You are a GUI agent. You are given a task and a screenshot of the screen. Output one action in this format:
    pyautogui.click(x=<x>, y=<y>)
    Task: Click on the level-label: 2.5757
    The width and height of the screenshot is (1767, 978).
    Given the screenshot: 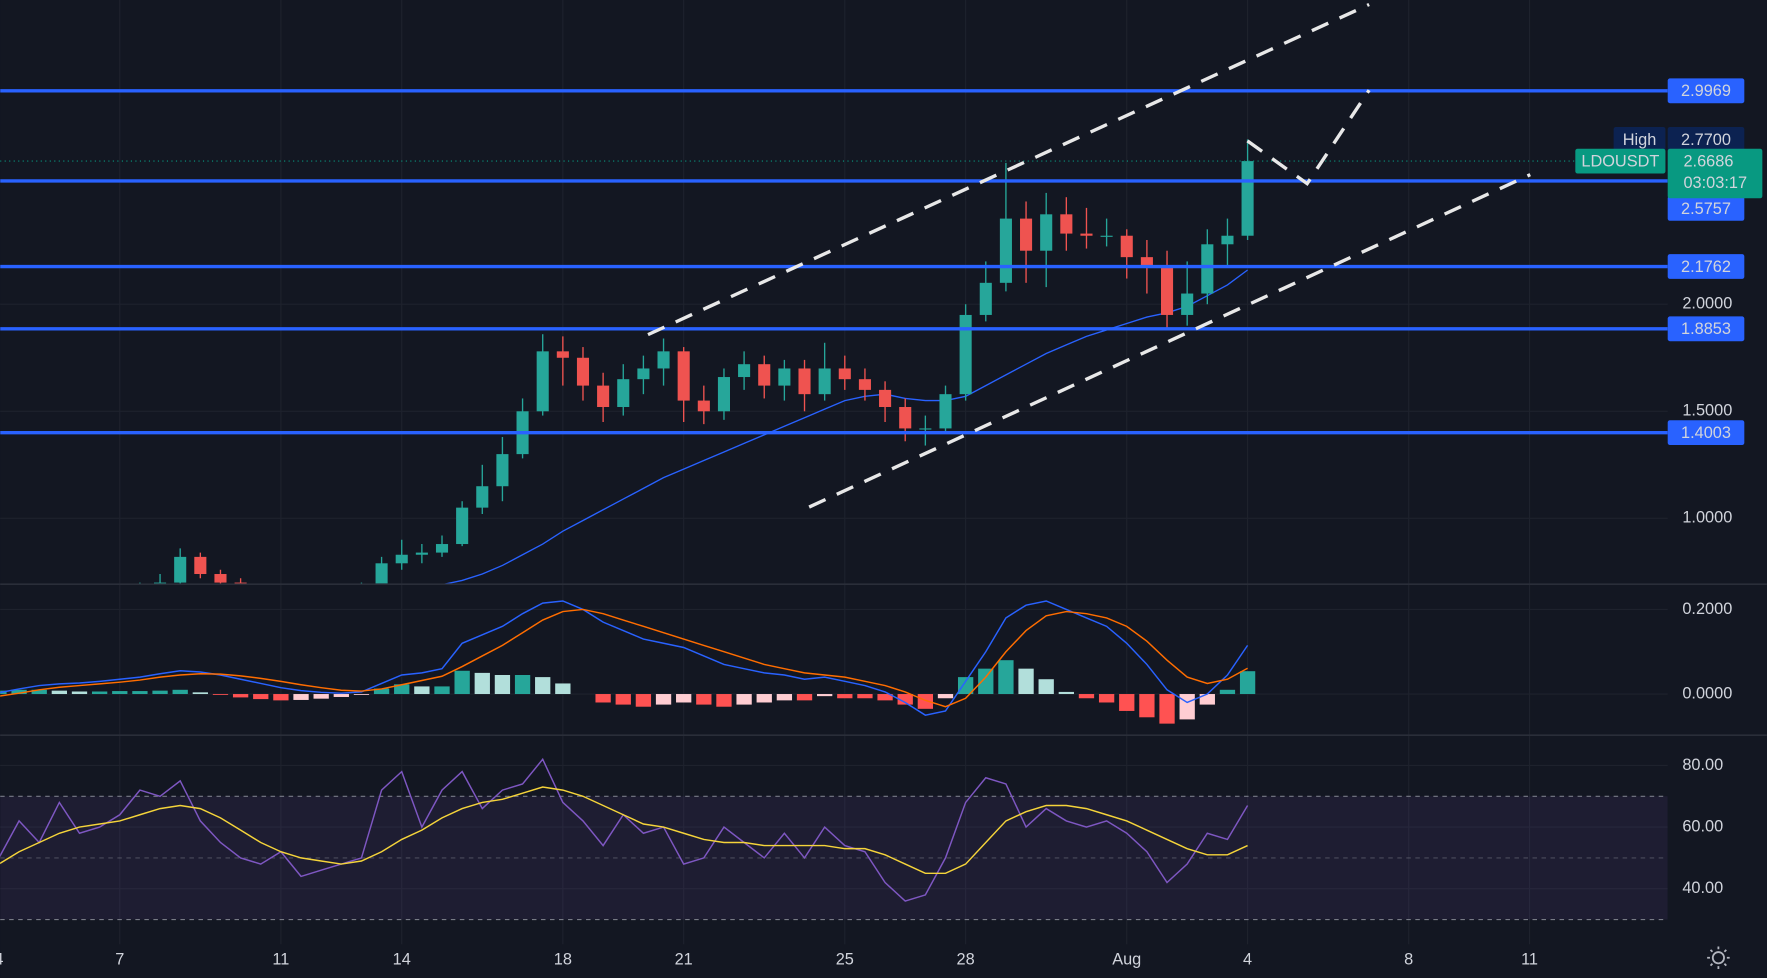 What is the action you would take?
    pyautogui.click(x=1706, y=209)
    